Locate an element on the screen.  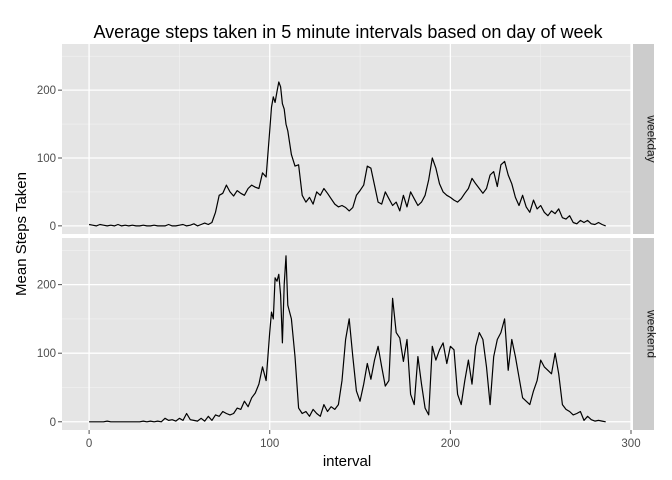
x-axis-title: interval is located at coordinates (347, 461).